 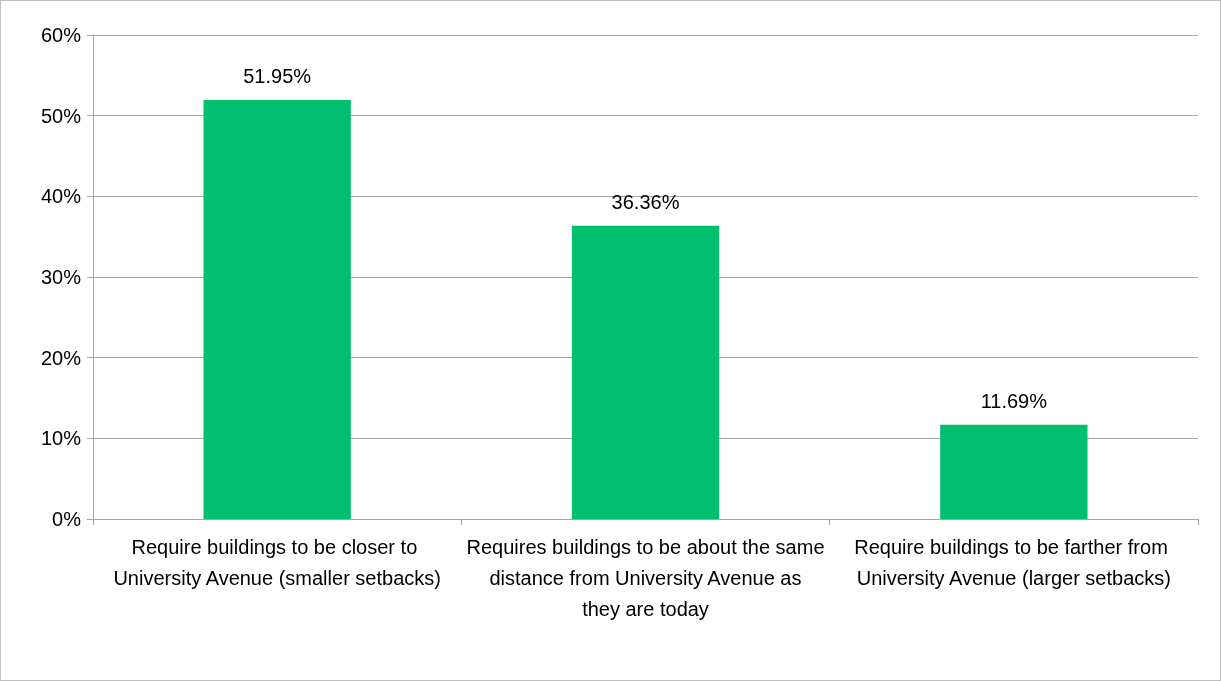 I want to click on data-label: 36.36%, so click(x=645, y=201).